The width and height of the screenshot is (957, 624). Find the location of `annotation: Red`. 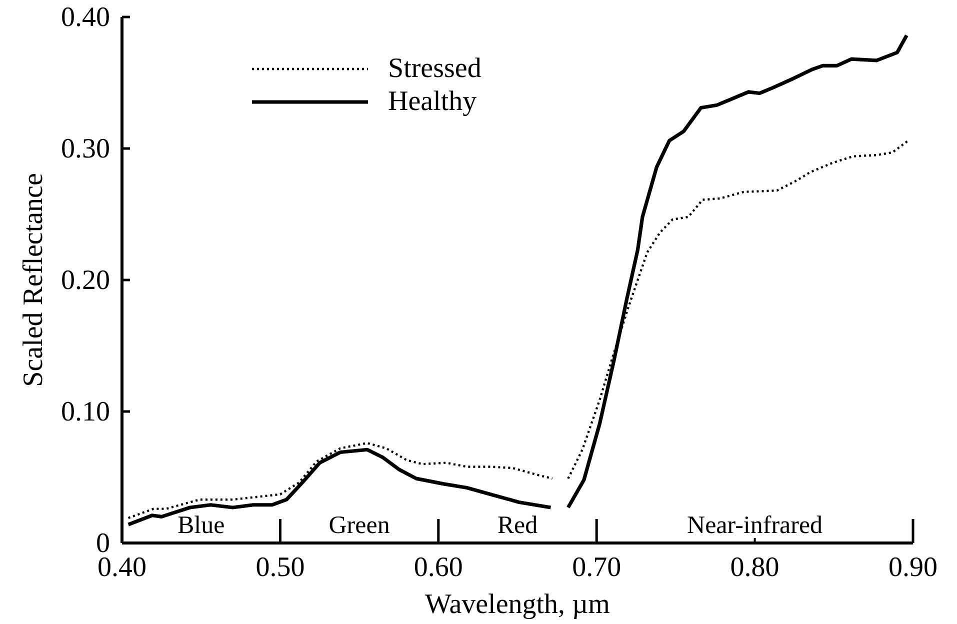

annotation: Red is located at coordinates (517, 525).